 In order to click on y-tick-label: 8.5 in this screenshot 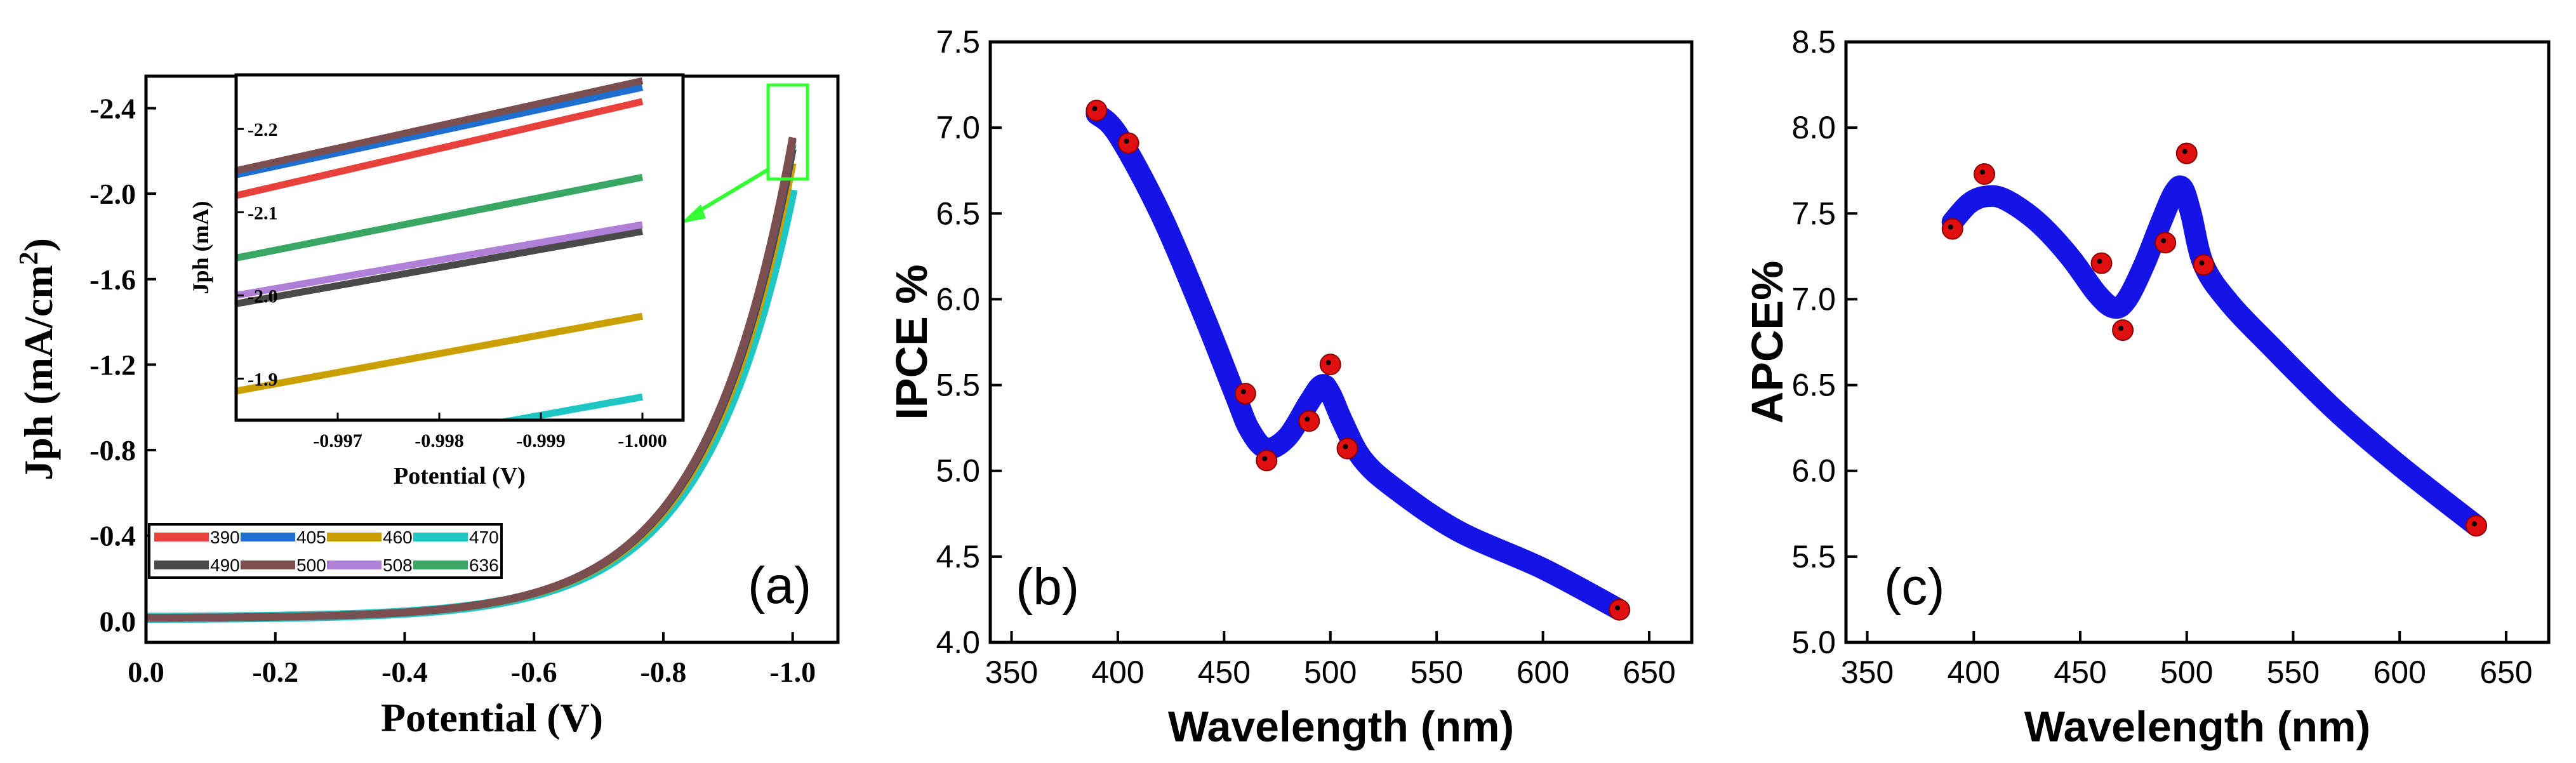, I will do `click(1813, 42)`.